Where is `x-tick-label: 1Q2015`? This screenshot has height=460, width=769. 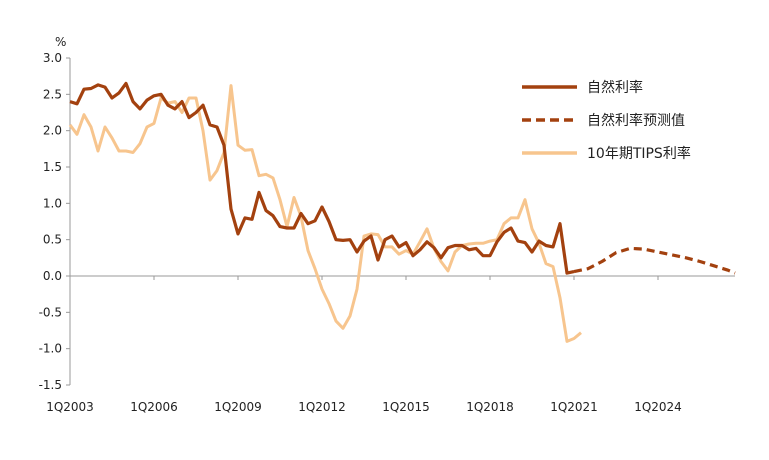
x-tick-label: 1Q2015 is located at coordinates (406, 407).